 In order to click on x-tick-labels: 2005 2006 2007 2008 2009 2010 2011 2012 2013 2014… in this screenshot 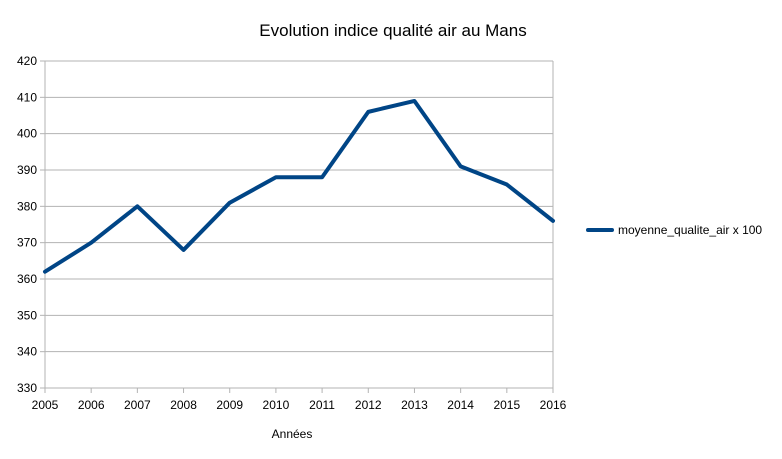, I will do `click(299, 405)`.